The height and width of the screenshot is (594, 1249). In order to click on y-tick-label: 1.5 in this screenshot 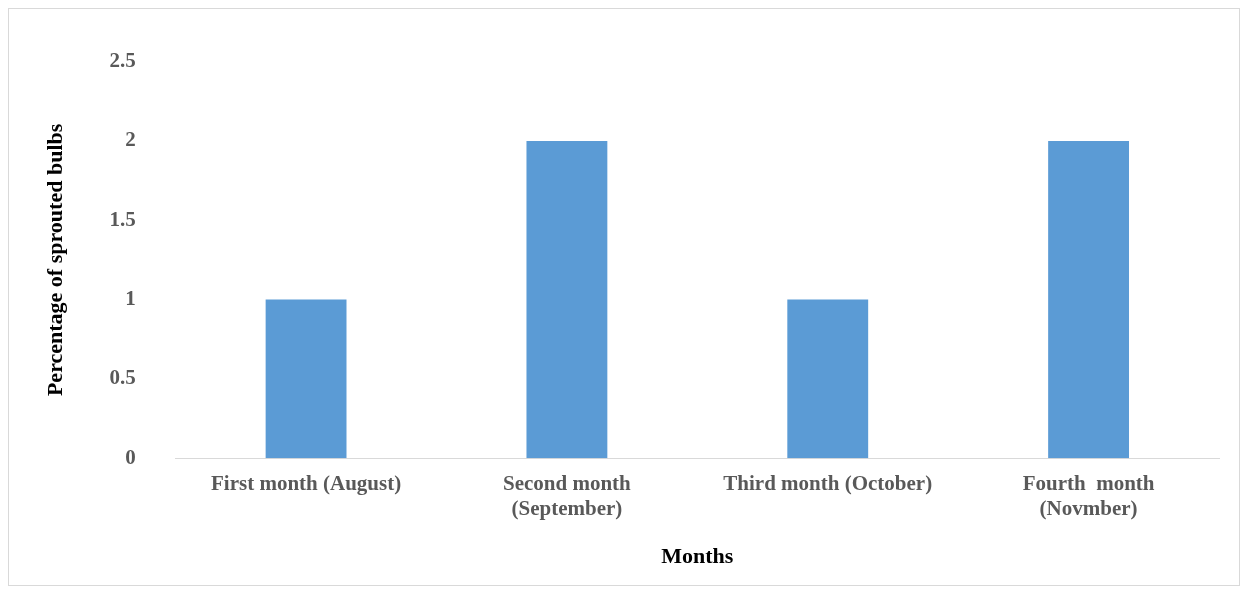, I will do `click(122, 218)`.